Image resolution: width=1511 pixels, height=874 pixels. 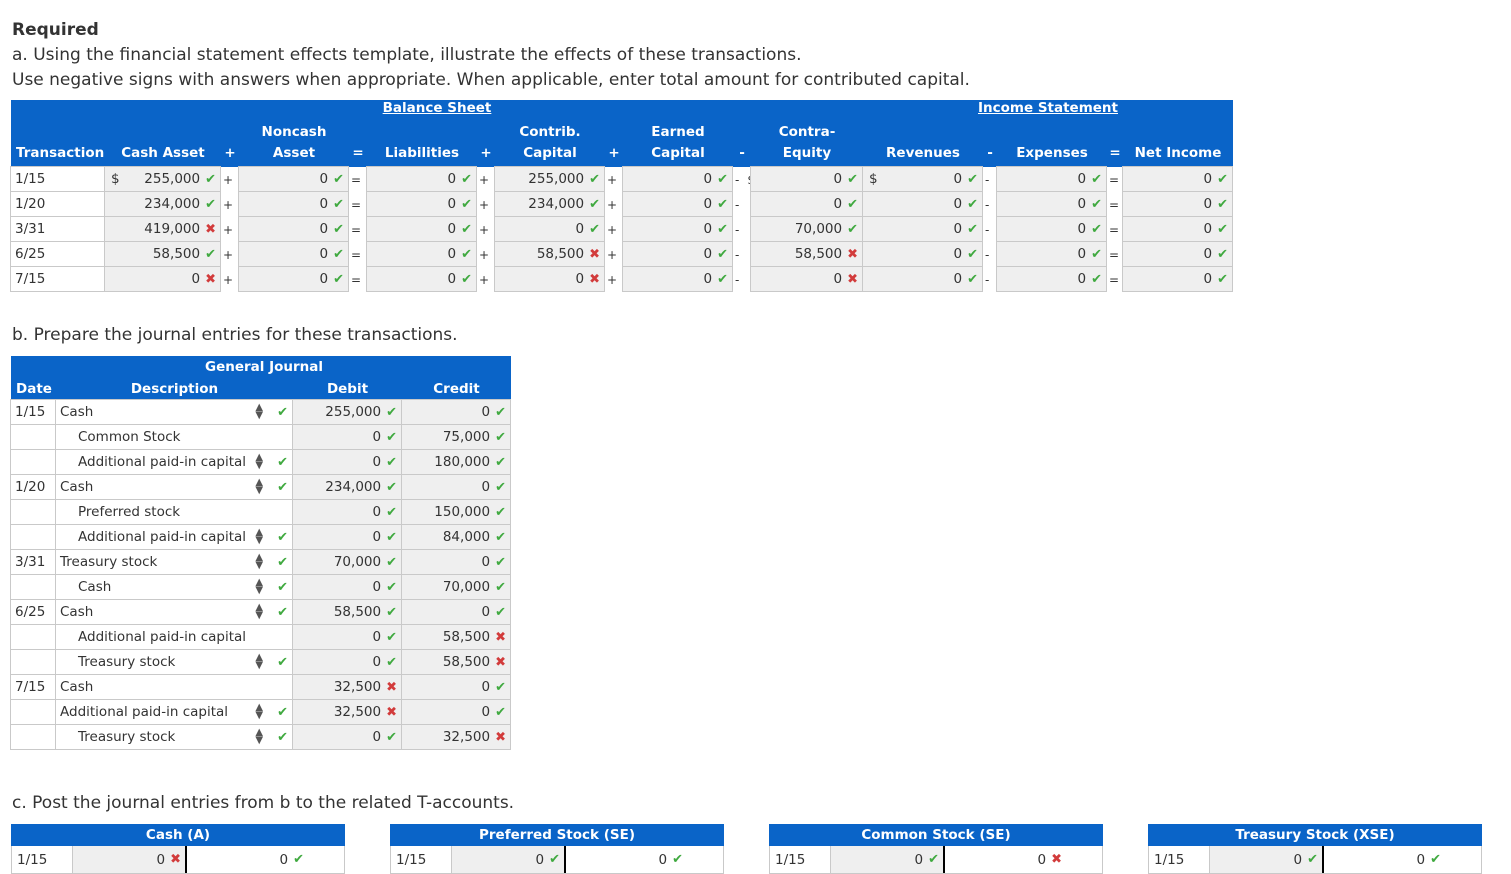 I want to click on debit-input: 255,000 ✔, so click(x=347, y=412).